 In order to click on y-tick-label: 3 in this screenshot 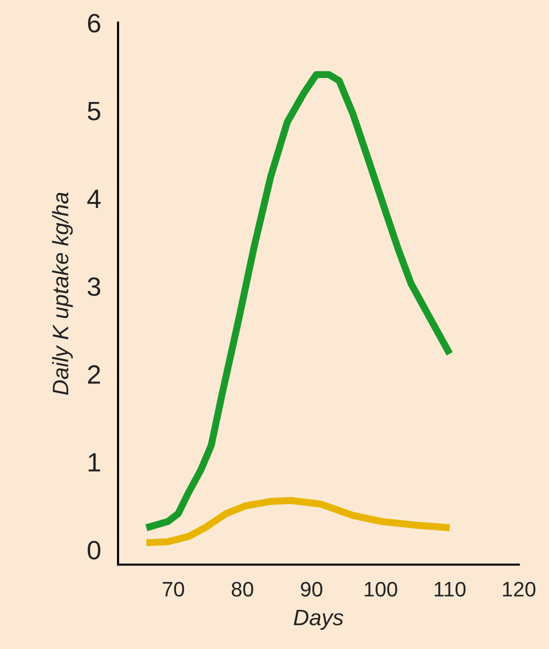, I will do `click(94, 286)`.